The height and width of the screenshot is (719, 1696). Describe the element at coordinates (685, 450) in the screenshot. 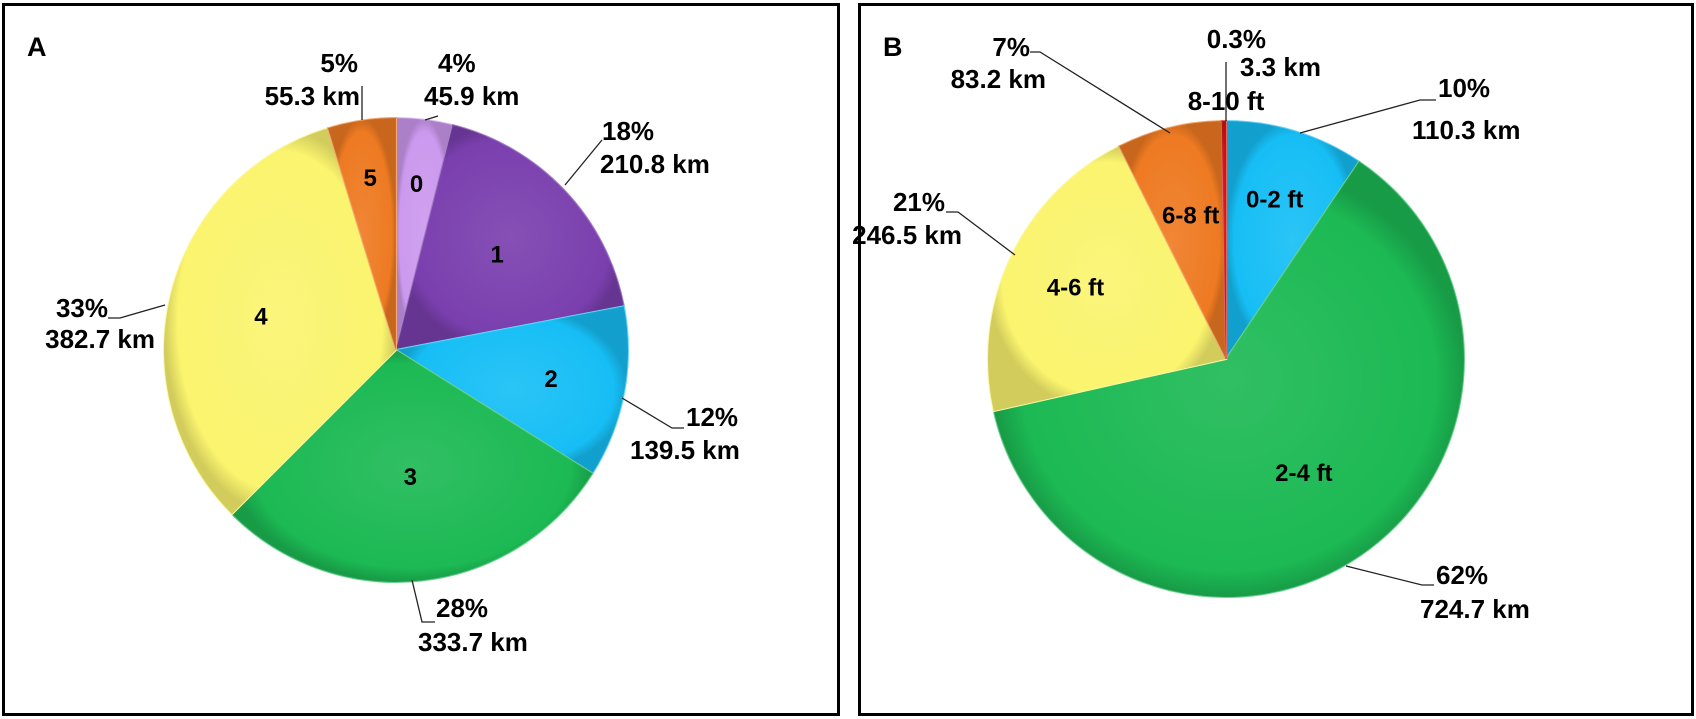

I see `slice-length-label: 139.5 km` at that location.